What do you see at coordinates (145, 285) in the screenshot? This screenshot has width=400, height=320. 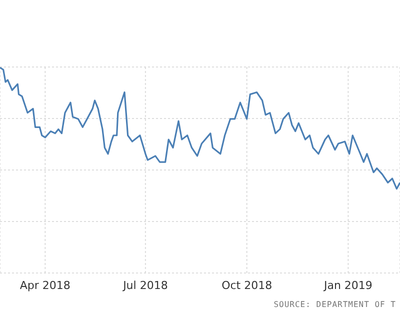 I see `x-tick-label: Jul 2018` at bounding box center [145, 285].